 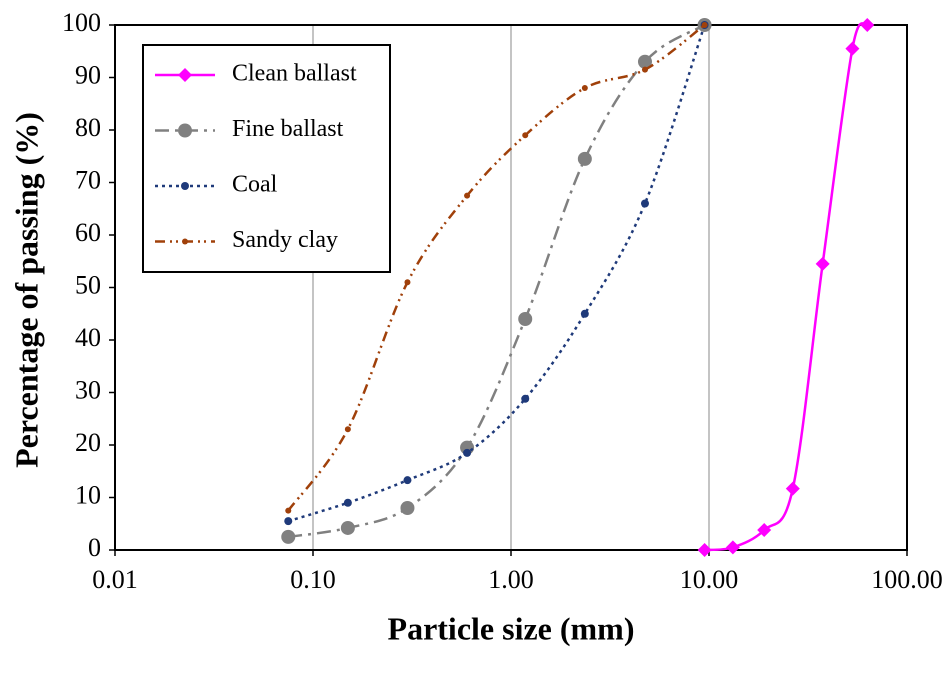 What do you see at coordinates (26, 290) in the screenshot?
I see `y-axis-title: Percentage of passing (%)` at bounding box center [26, 290].